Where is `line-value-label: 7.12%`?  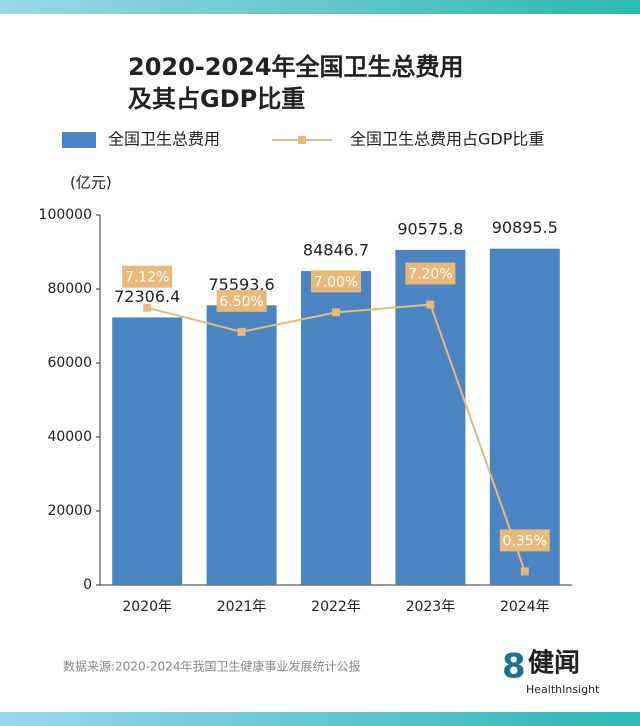 line-value-label: 7.12% is located at coordinates (147, 278).